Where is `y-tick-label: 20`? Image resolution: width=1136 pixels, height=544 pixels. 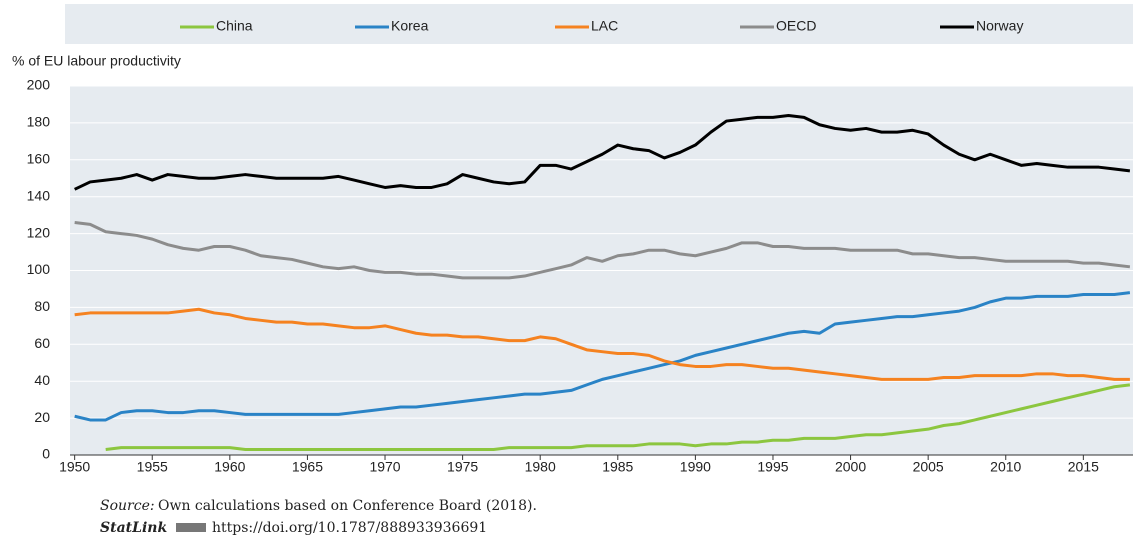
y-tick-label: 20 is located at coordinates (42, 417).